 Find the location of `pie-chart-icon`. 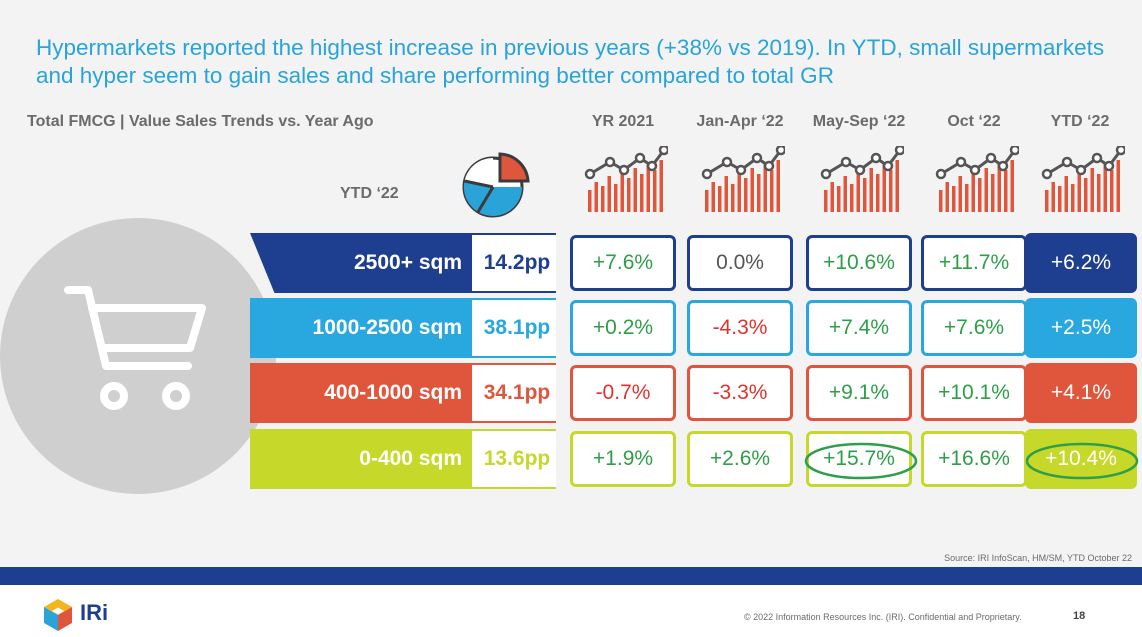

pie-chart-icon is located at coordinates (496, 185).